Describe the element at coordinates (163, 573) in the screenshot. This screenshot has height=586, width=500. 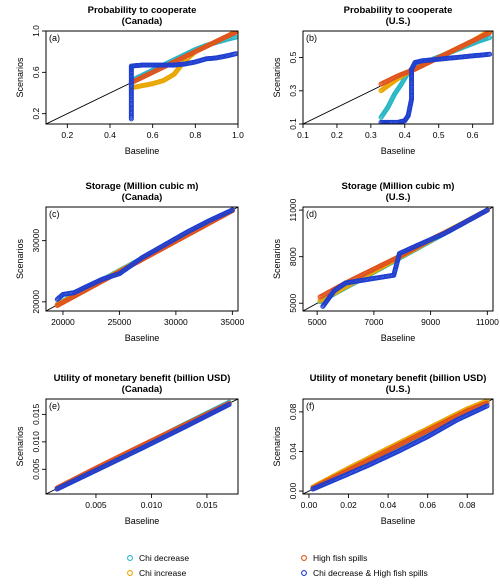
I see `legend-label: Chi increase` at that location.